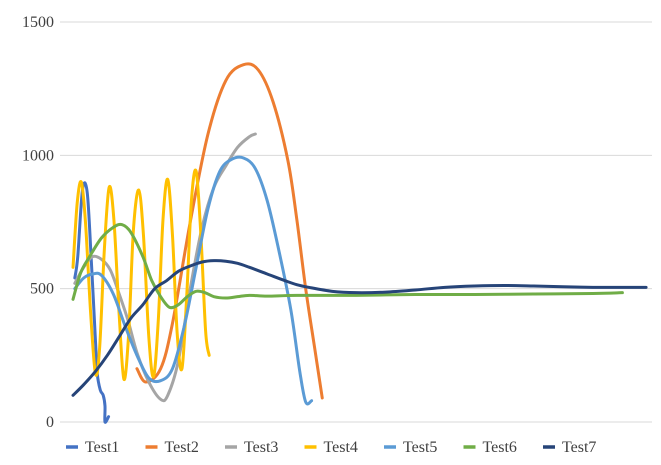 This screenshot has width=661, height=465. Describe the element at coordinates (38, 222) in the screenshot. I see `y-axis-tick-labels: 0 500 1000 1500` at that location.